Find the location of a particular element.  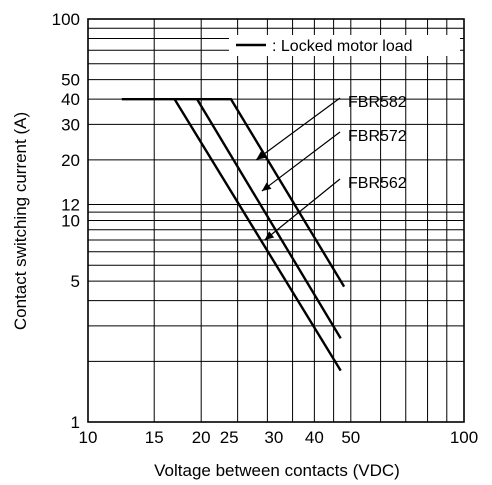

series-line-fbr572 is located at coordinates (269, 219).